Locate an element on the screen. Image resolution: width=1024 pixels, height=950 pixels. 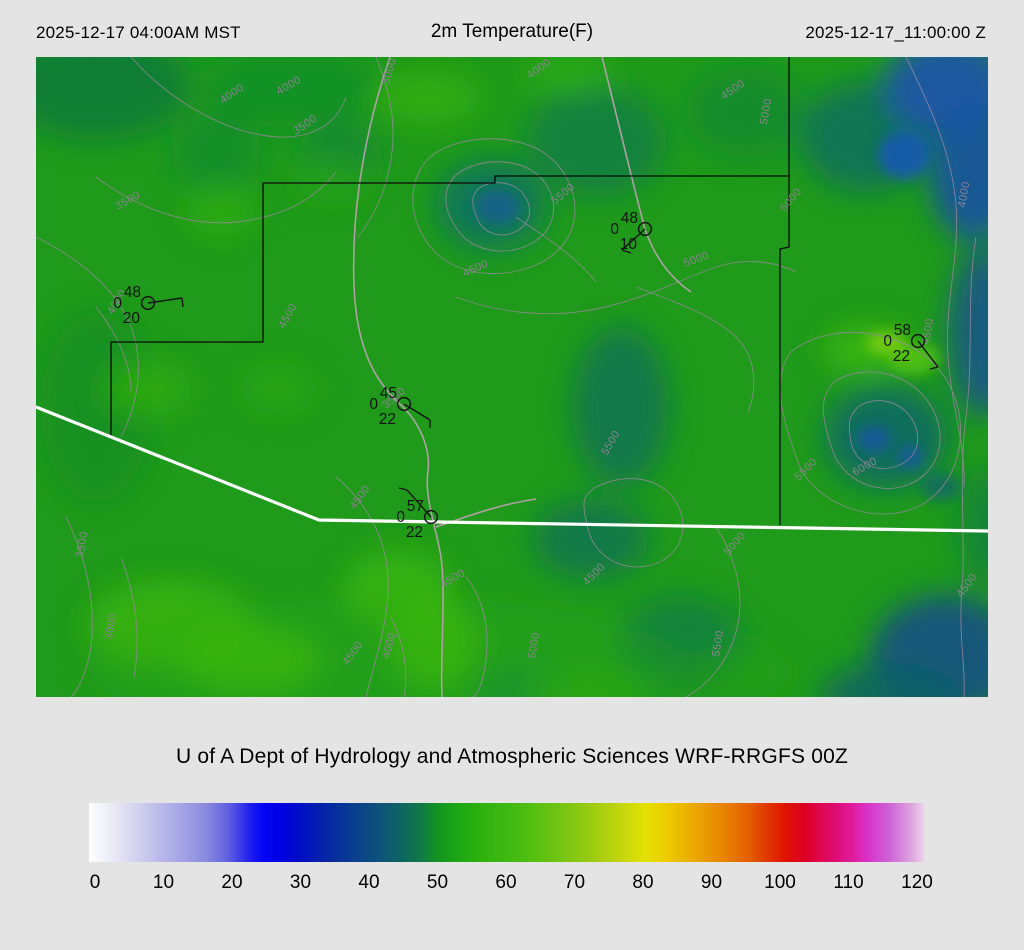
contour-label-5500: 5500 is located at coordinates (718, 643).